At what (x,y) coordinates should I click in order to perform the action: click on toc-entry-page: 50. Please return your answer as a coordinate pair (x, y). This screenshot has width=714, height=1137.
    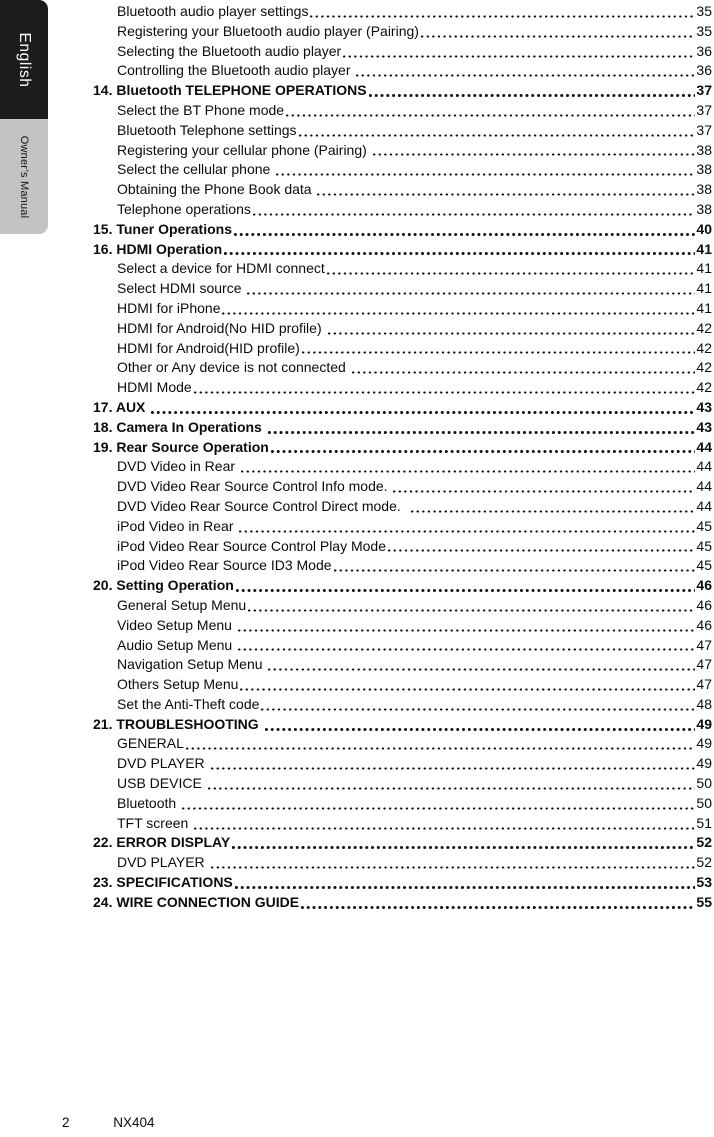
    Looking at the image, I should click on (704, 783).